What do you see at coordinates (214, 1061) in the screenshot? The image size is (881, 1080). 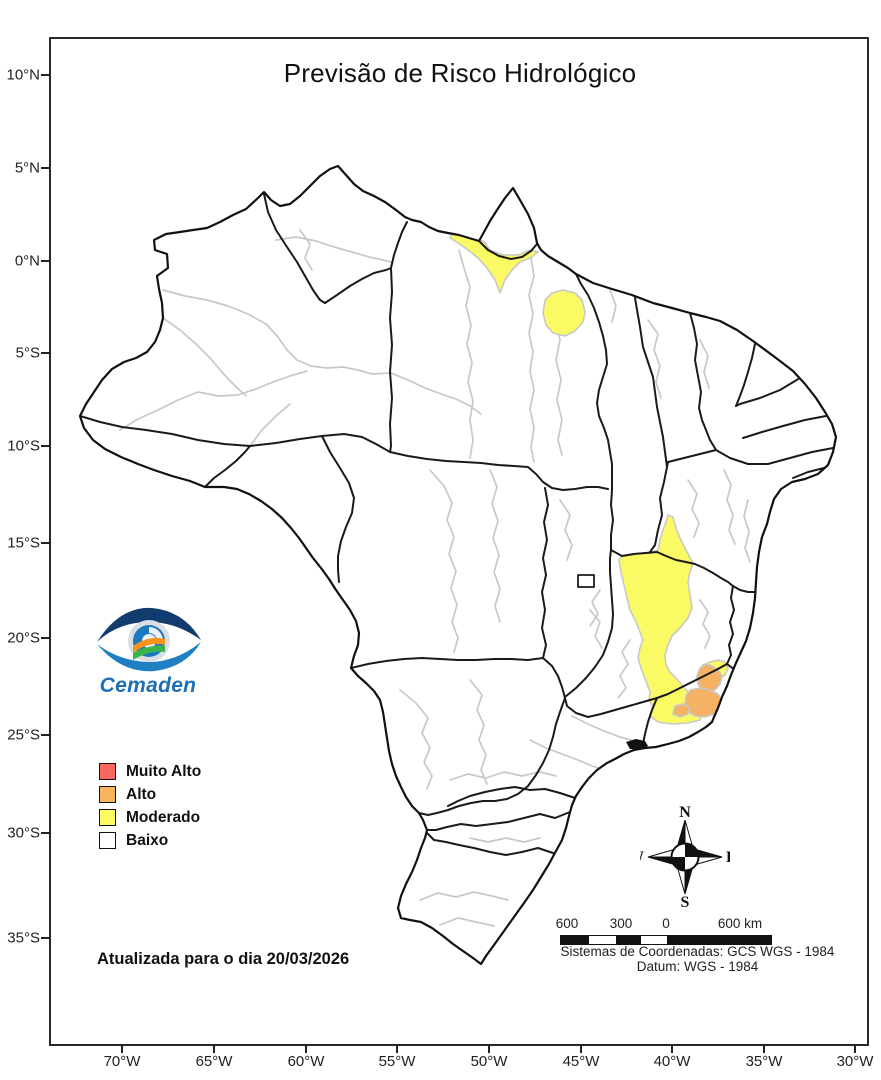 I see `longitude-label: 65°W` at bounding box center [214, 1061].